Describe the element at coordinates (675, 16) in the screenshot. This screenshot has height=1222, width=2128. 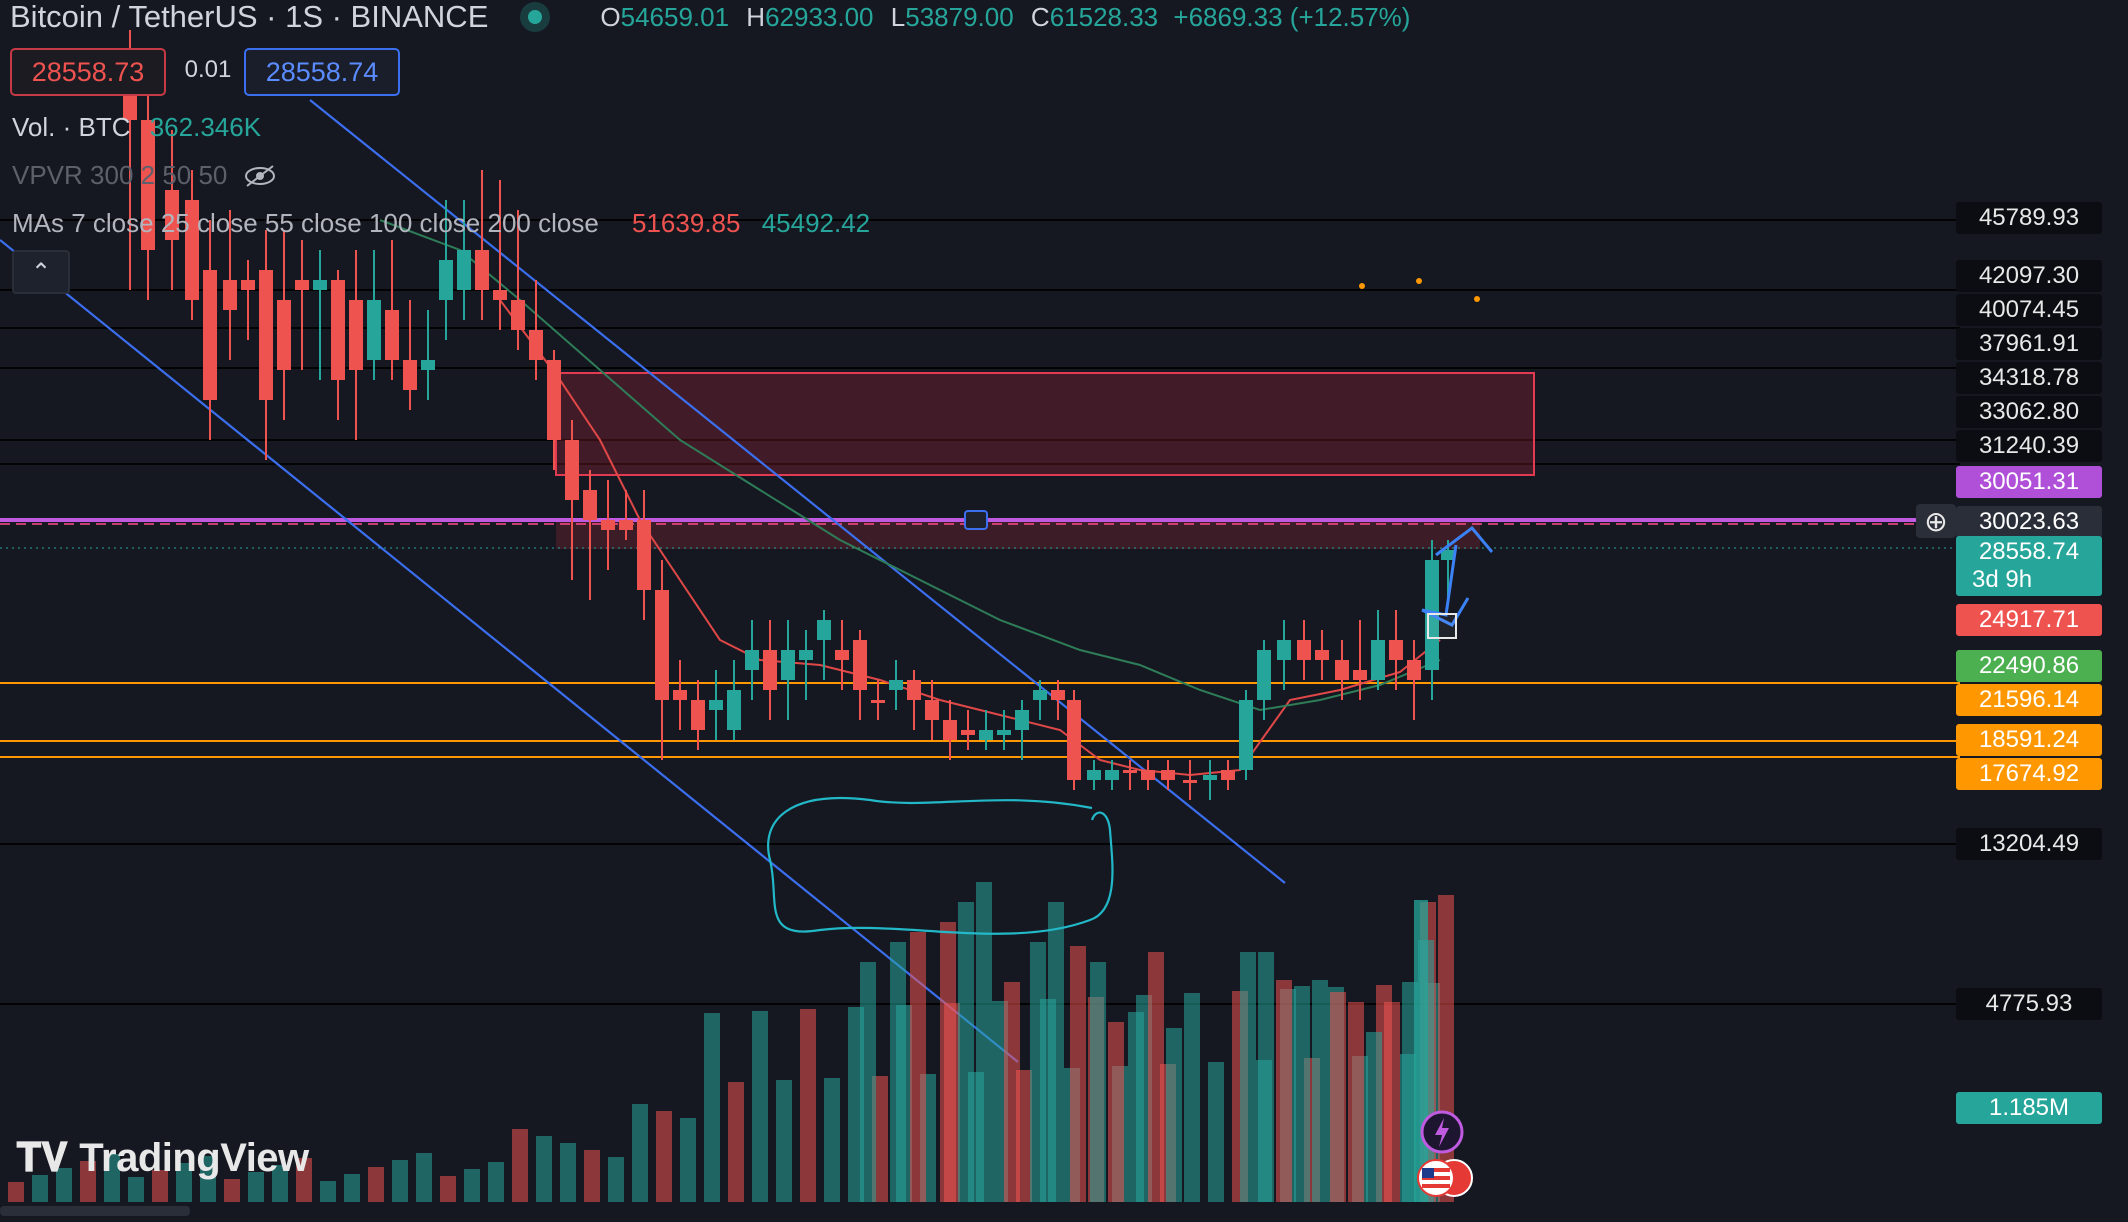
I see `ohlc-open: 54659.01` at that location.